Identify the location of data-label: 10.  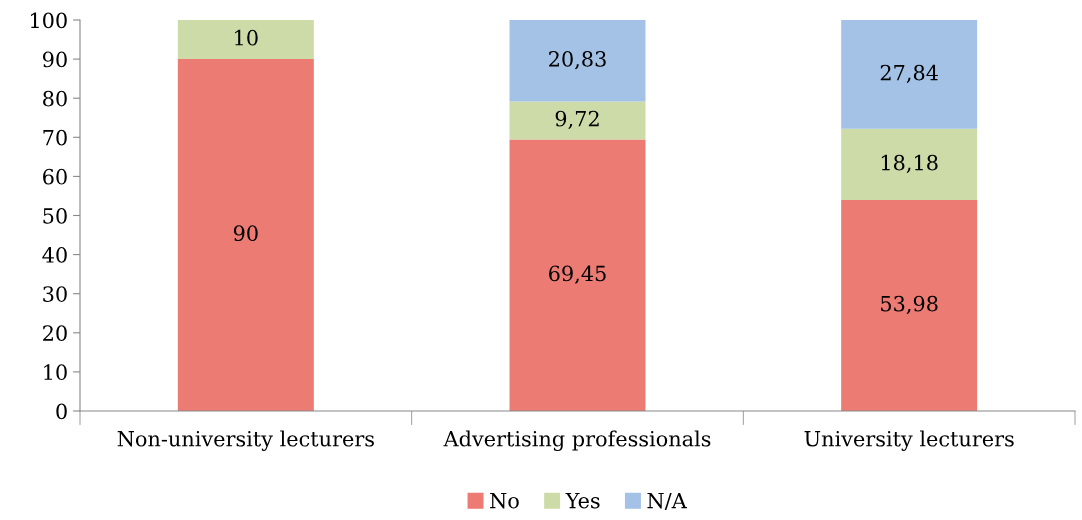
(246, 37).